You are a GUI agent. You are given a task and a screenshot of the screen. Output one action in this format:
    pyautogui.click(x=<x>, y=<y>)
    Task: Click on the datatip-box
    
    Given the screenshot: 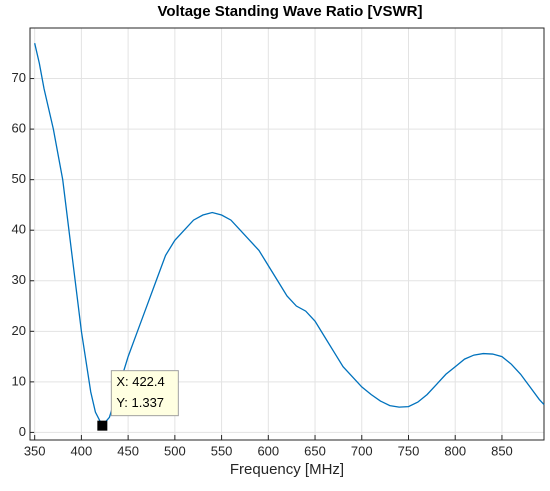 What is the action you would take?
    pyautogui.click(x=144, y=393)
    